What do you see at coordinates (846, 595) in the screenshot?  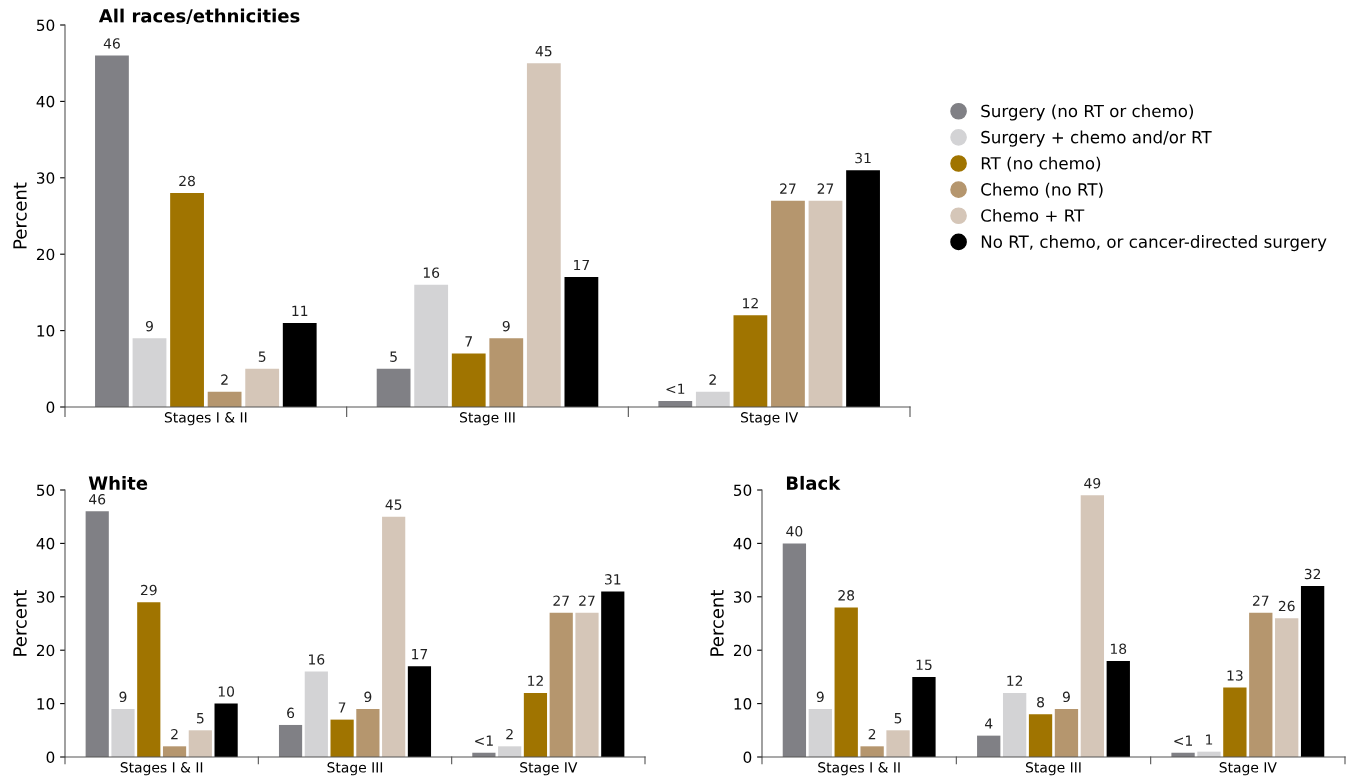 I see `data-label: 28` at bounding box center [846, 595].